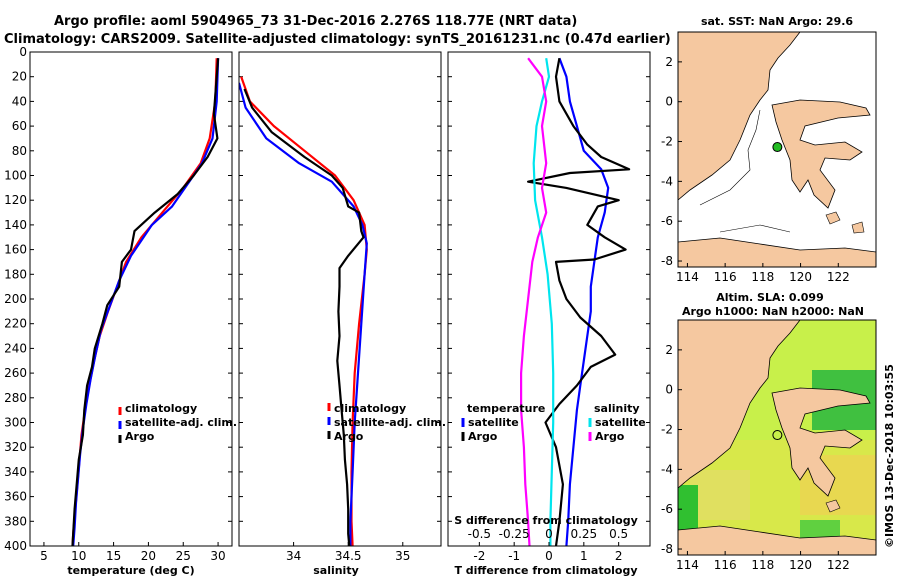 The width and height of the screenshot is (900, 580). I want to click on x-tick-label: 5, so click(44, 556).